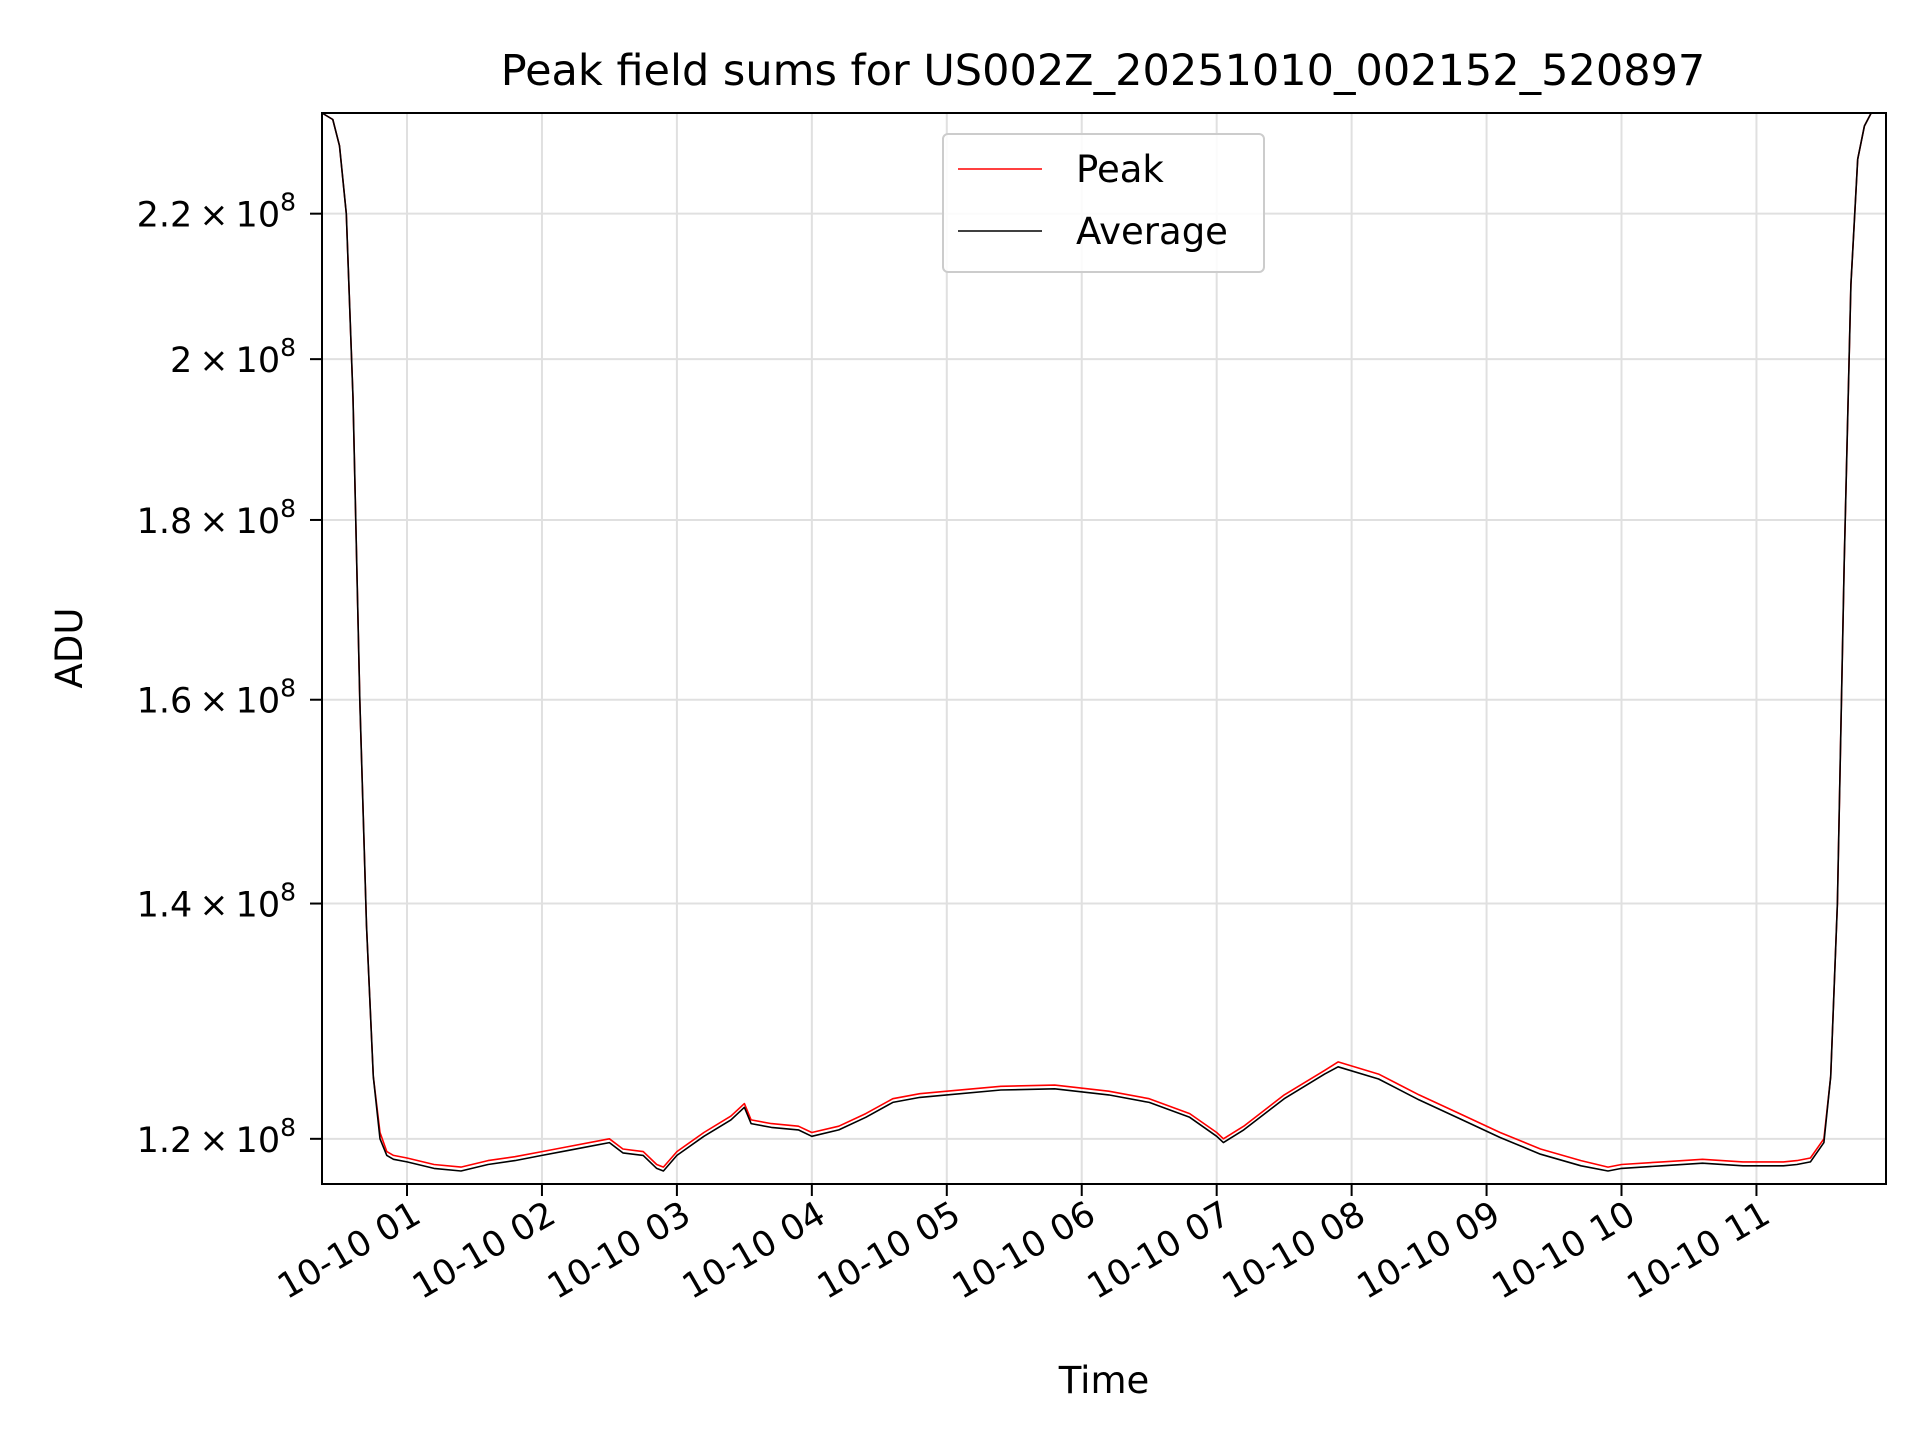 The image size is (1920, 1440). I want to click on y-tick-label: 2.2 × 10⁸, so click(216, 212).